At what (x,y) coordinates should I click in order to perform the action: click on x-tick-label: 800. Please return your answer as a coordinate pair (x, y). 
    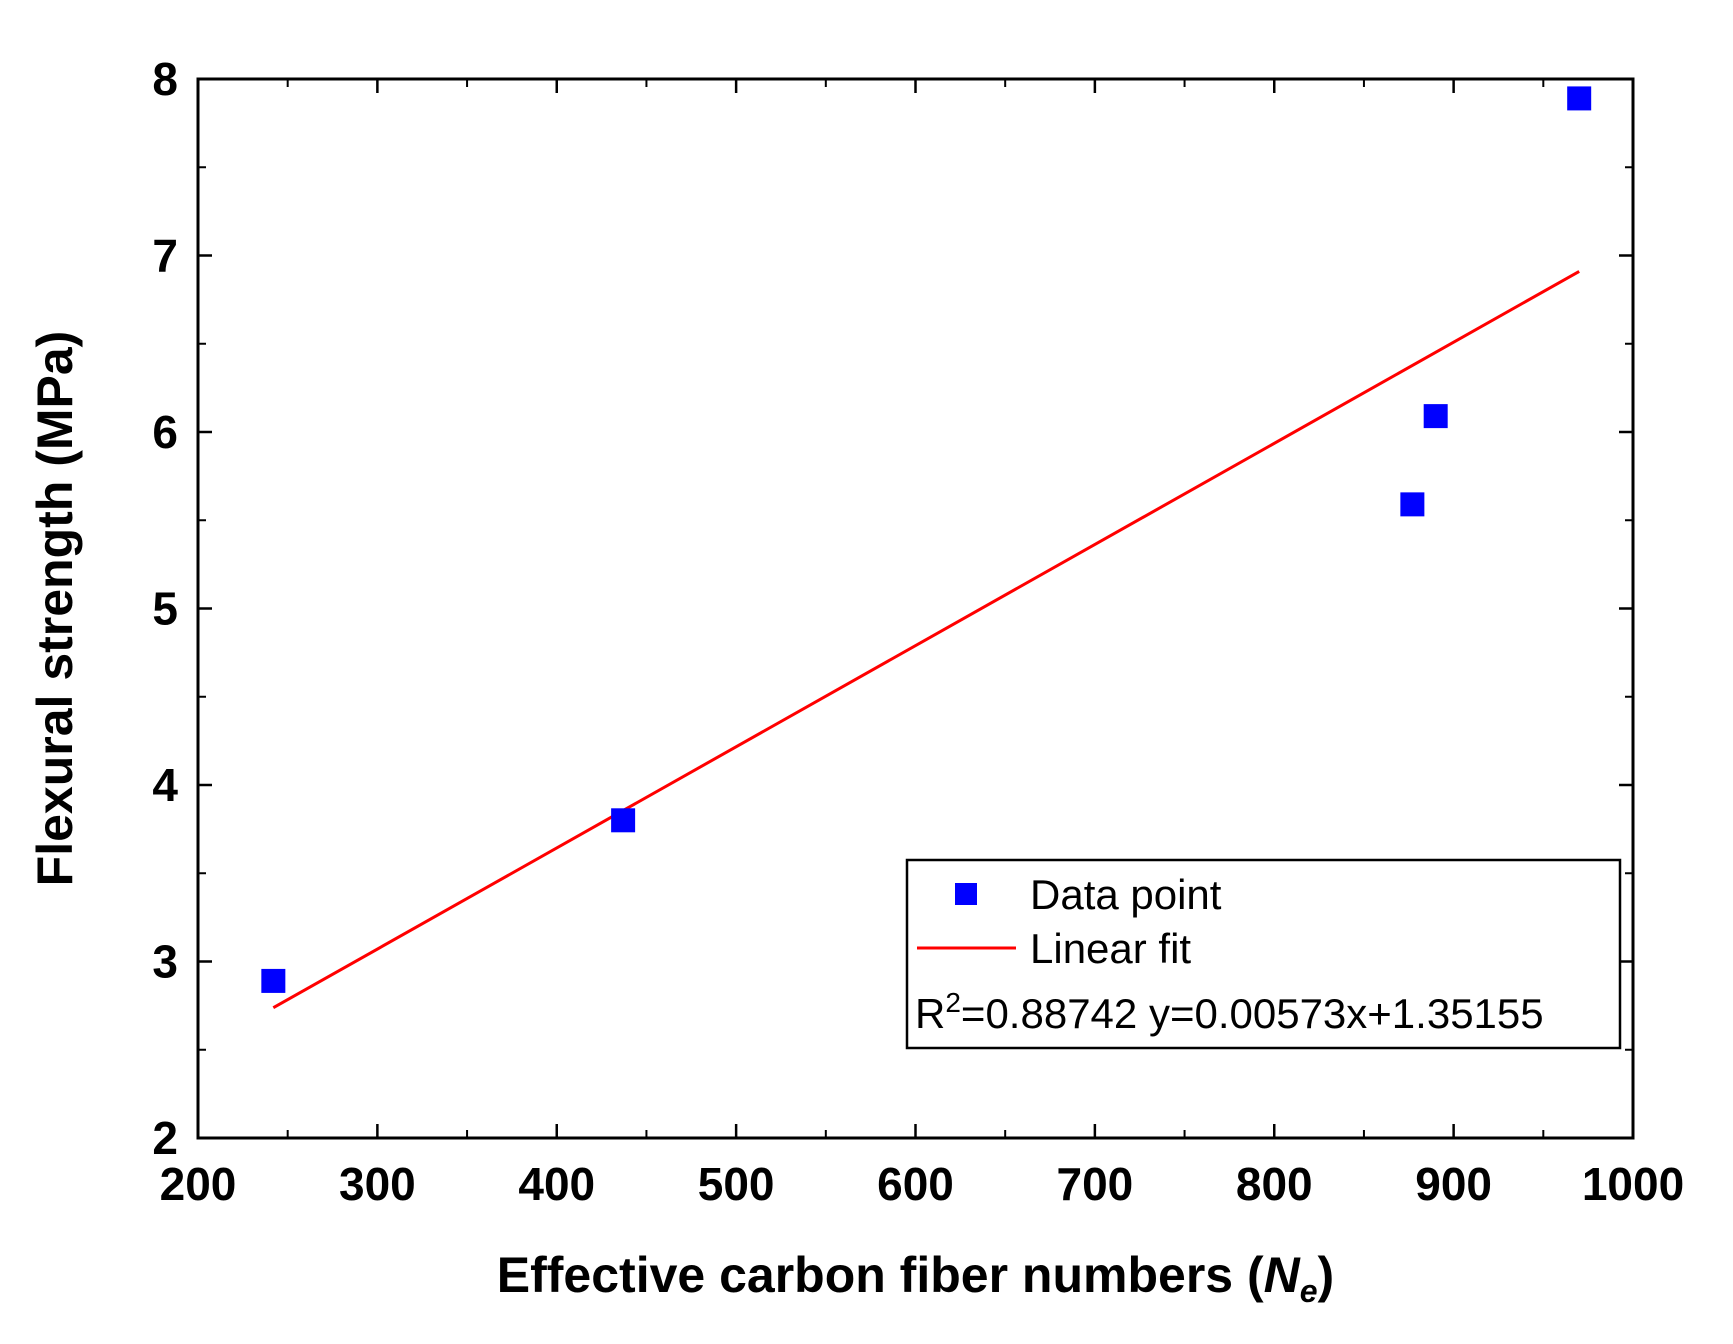
    Looking at the image, I should click on (1274, 1184).